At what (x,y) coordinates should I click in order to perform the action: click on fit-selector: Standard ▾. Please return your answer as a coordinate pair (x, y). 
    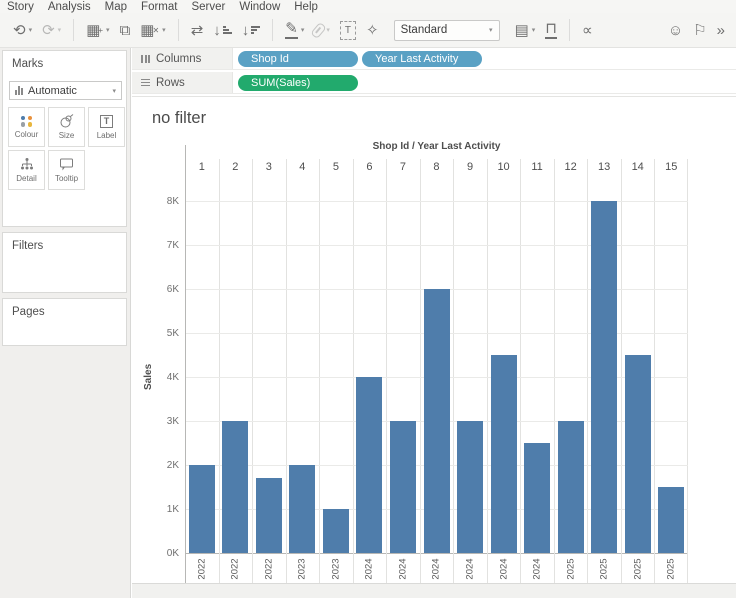
    Looking at the image, I should click on (446, 30).